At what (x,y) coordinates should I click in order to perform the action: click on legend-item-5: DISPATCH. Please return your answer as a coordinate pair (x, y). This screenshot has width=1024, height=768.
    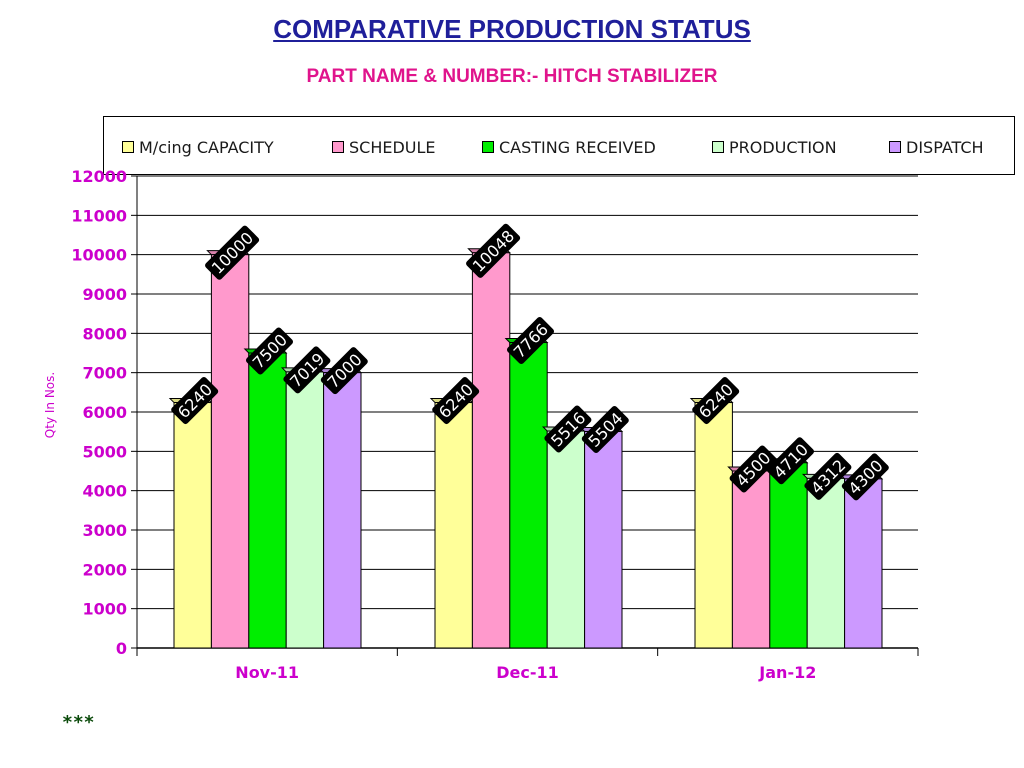
    Looking at the image, I should click on (936, 147).